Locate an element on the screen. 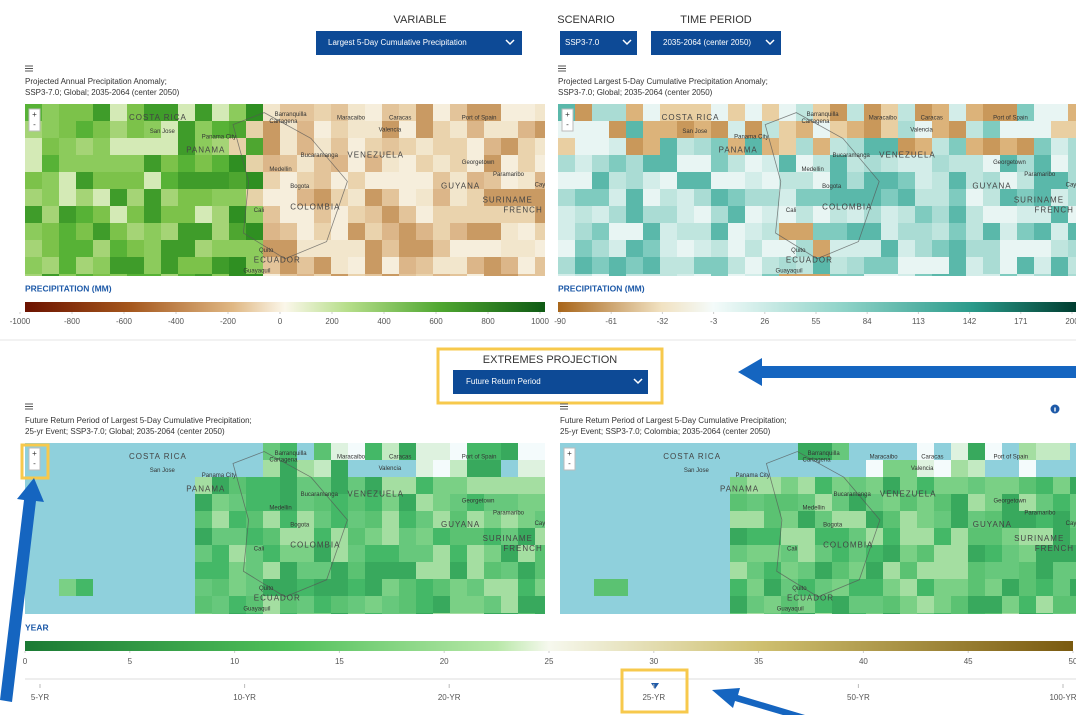 This screenshot has height=715, width=1076. slider-label: 10-YR is located at coordinates (244, 697).